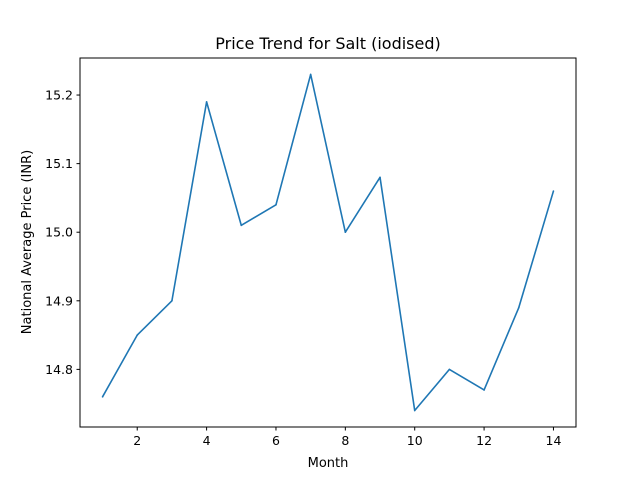 The height and width of the screenshot is (480, 640). I want to click on x-tick-label: 10, so click(415, 440).